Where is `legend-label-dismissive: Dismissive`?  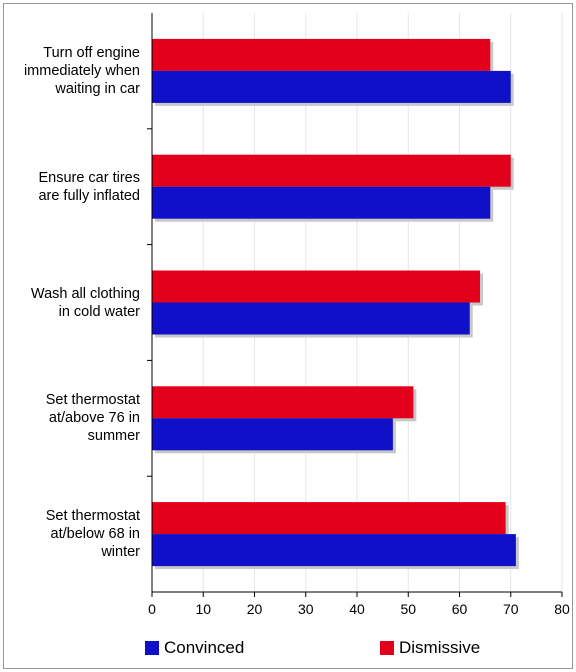
legend-label-dismissive: Dismissive is located at coordinates (440, 647).